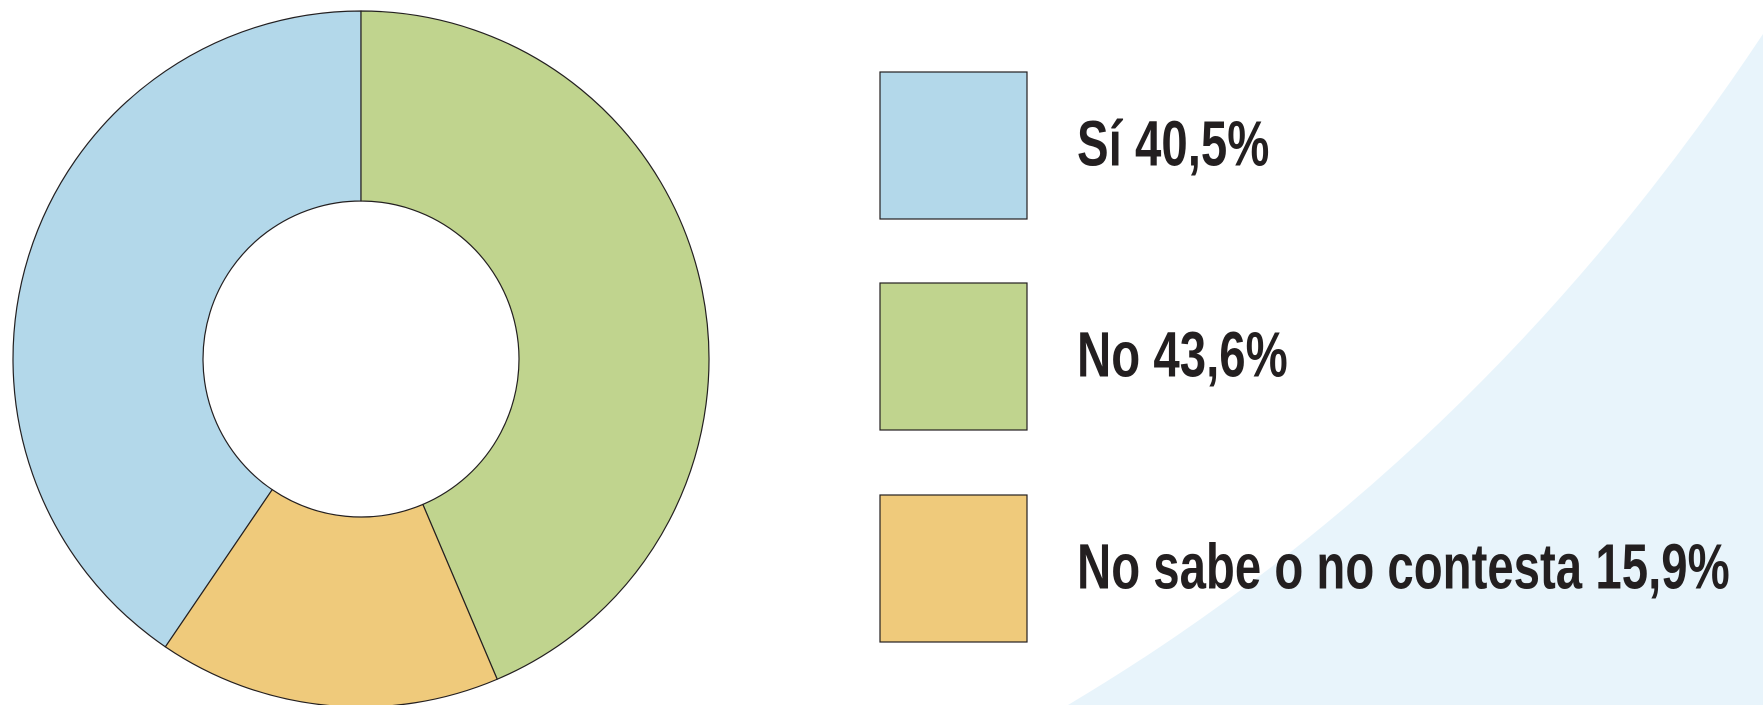 This screenshot has width=1763, height=705. I want to click on legend-value: 40,5%, so click(1202, 143).